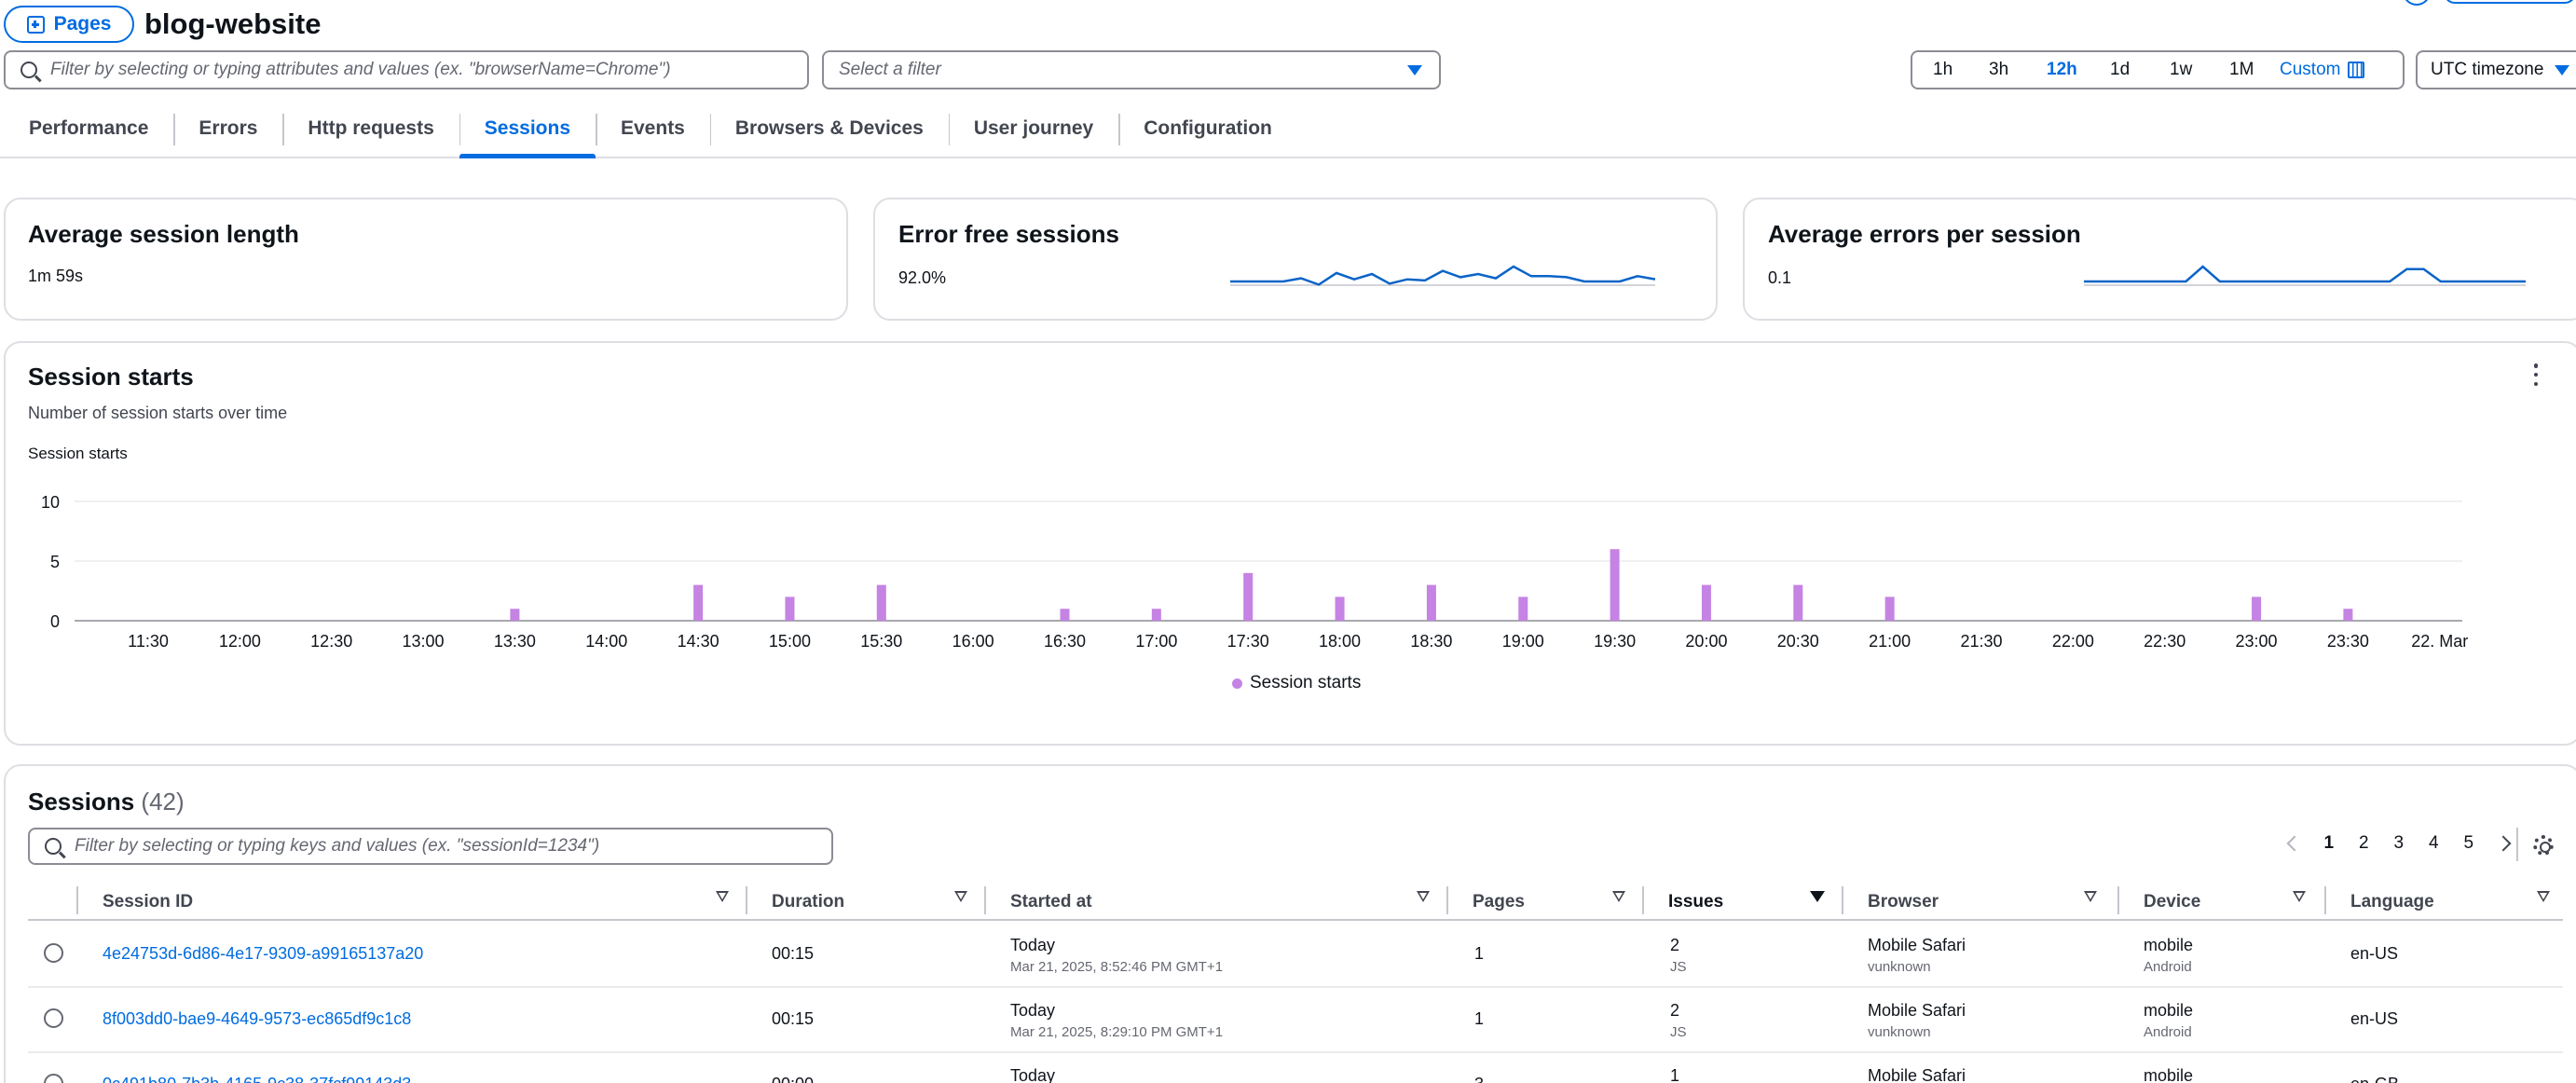 The image size is (2576, 1083). What do you see at coordinates (653, 133) in the screenshot?
I see `tab-events: Events` at bounding box center [653, 133].